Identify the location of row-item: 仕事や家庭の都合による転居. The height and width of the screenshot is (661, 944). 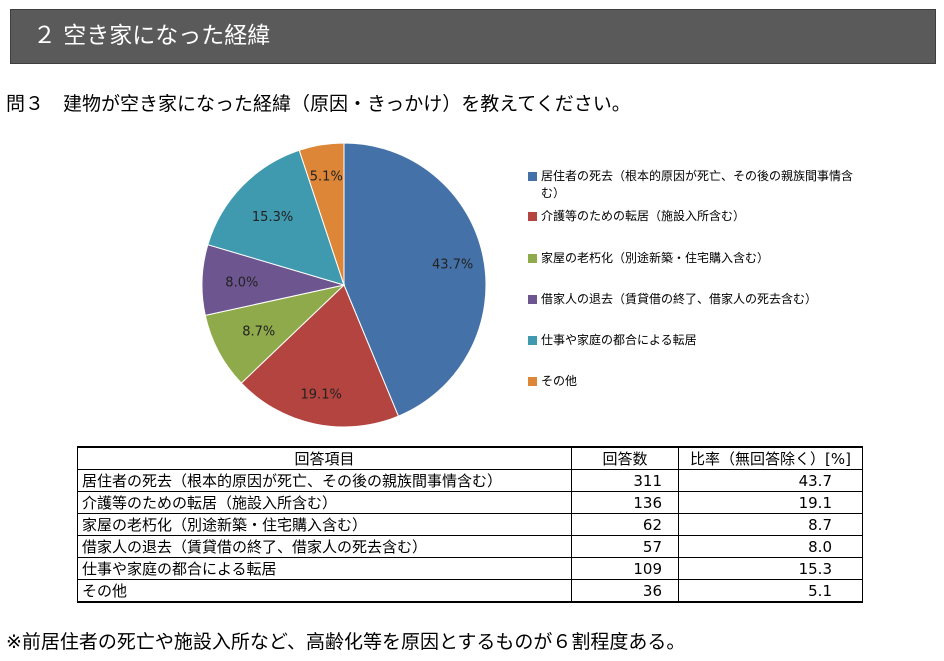
(324, 568).